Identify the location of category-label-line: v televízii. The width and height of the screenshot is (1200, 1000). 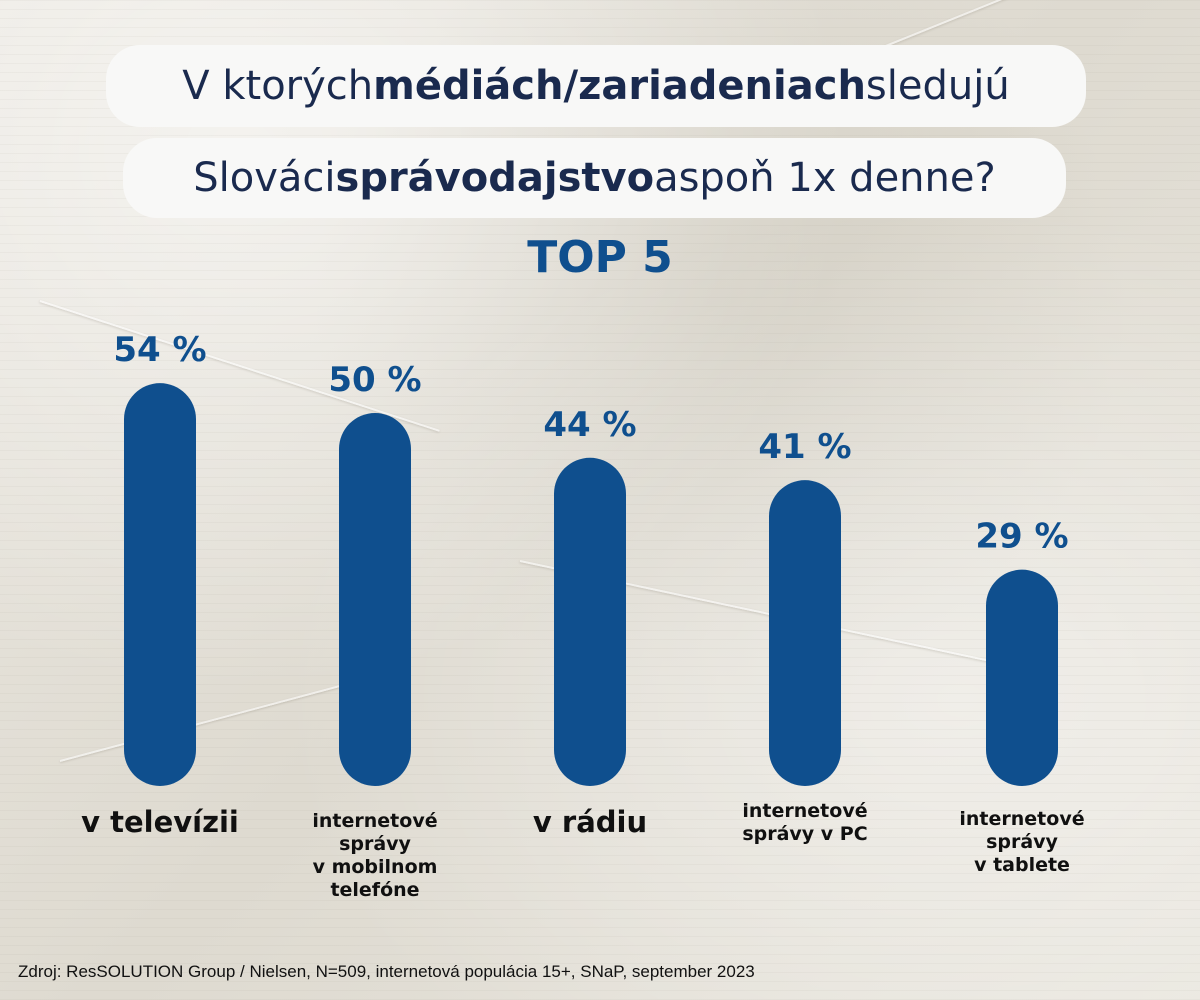
(160, 822).